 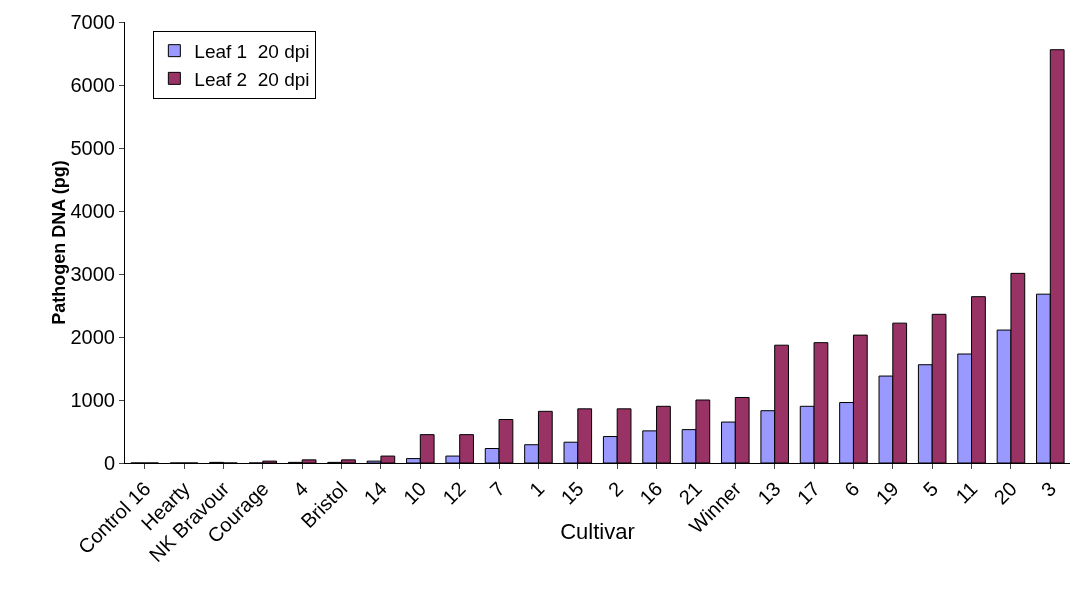 What do you see at coordinates (651, 493) in the screenshot?
I see `x-tick-label: 16` at bounding box center [651, 493].